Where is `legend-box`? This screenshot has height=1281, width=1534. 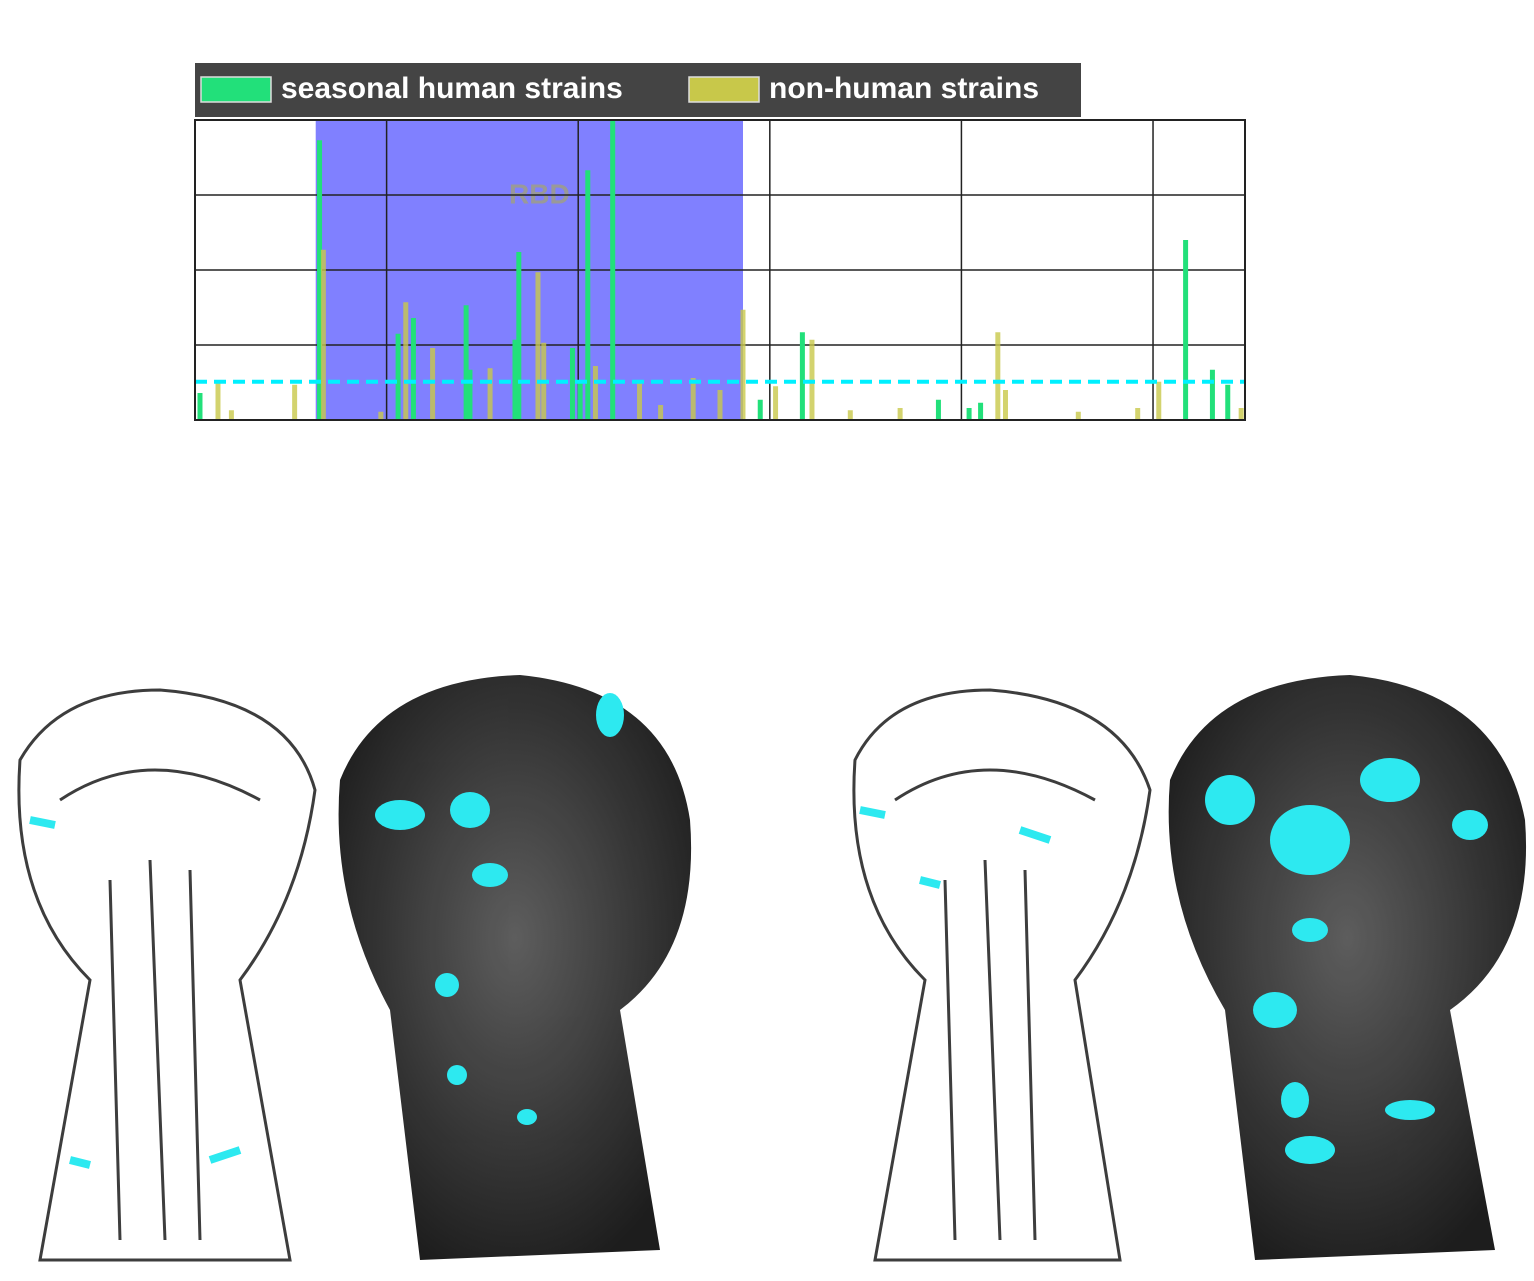 legend-box is located at coordinates (638, 90).